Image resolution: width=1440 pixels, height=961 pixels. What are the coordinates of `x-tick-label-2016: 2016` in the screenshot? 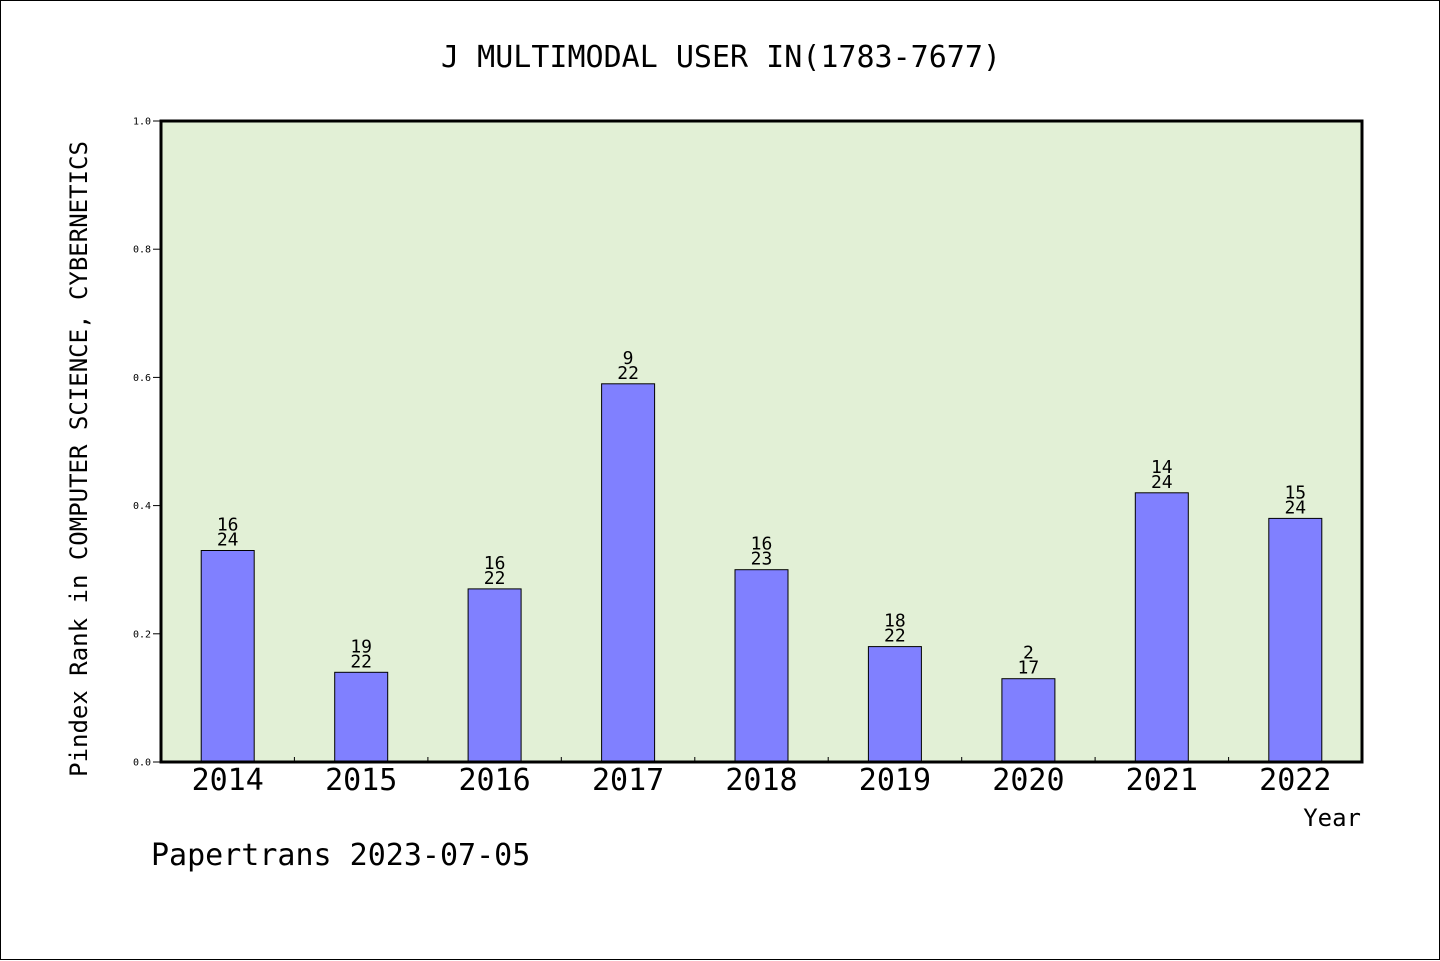 It's located at (494, 780).